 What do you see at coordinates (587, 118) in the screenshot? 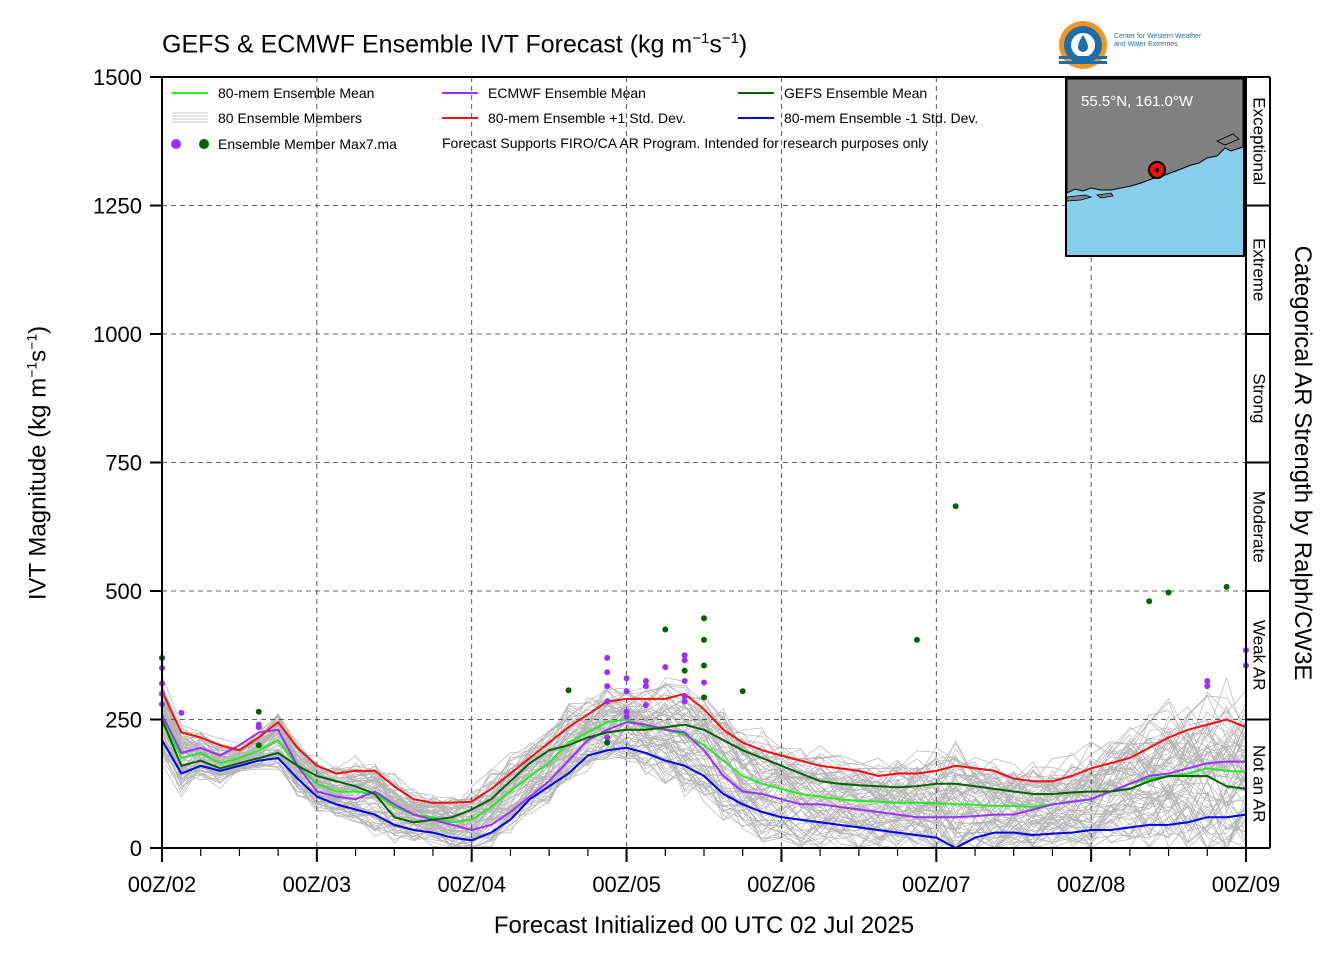
I see `legend-label: 80-mem Ensemble +1 Std. Dev.` at bounding box center [587, 118].